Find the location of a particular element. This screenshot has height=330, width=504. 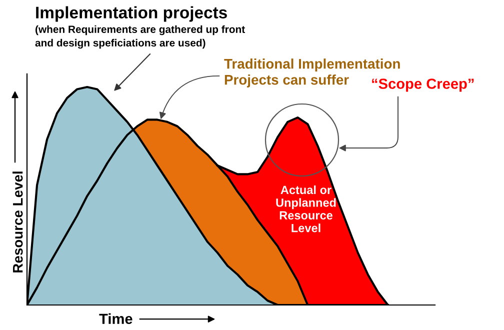

chart-title: Implementation projects is located at coordinates (131, 14).